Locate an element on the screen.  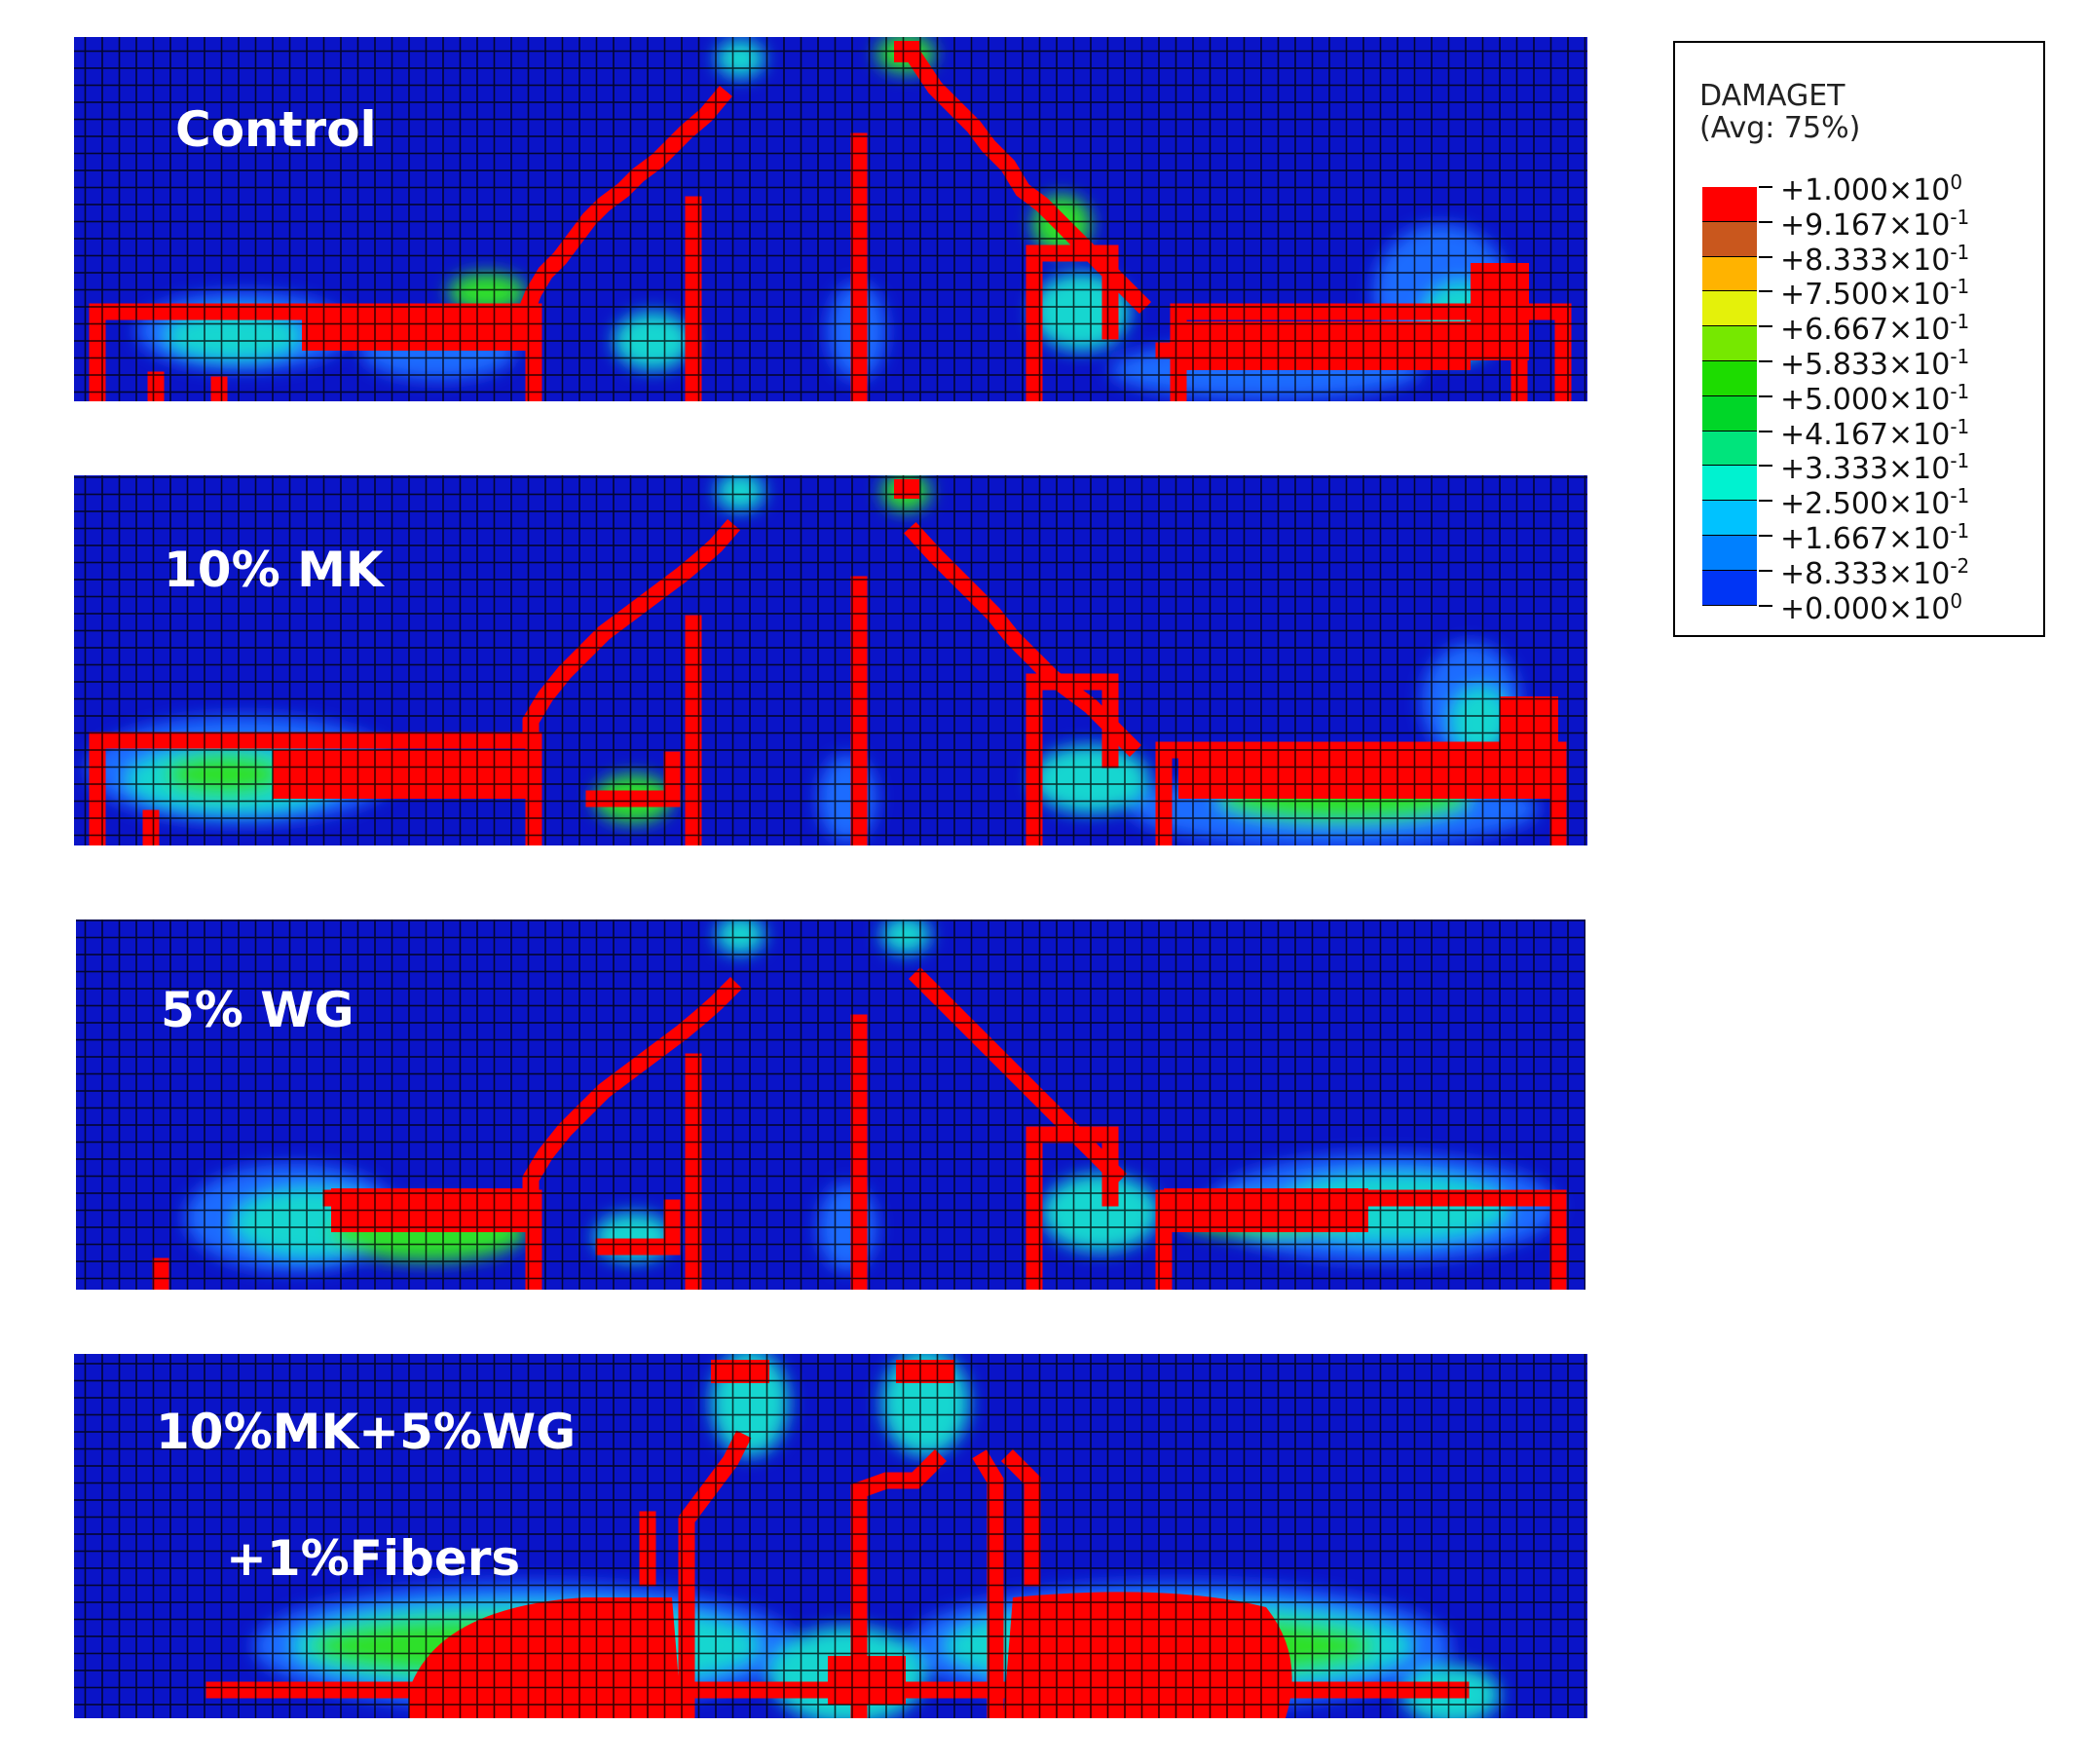
legend-title: DAMAGET (Avg: 75%) is located at coordinates (1779, 112).